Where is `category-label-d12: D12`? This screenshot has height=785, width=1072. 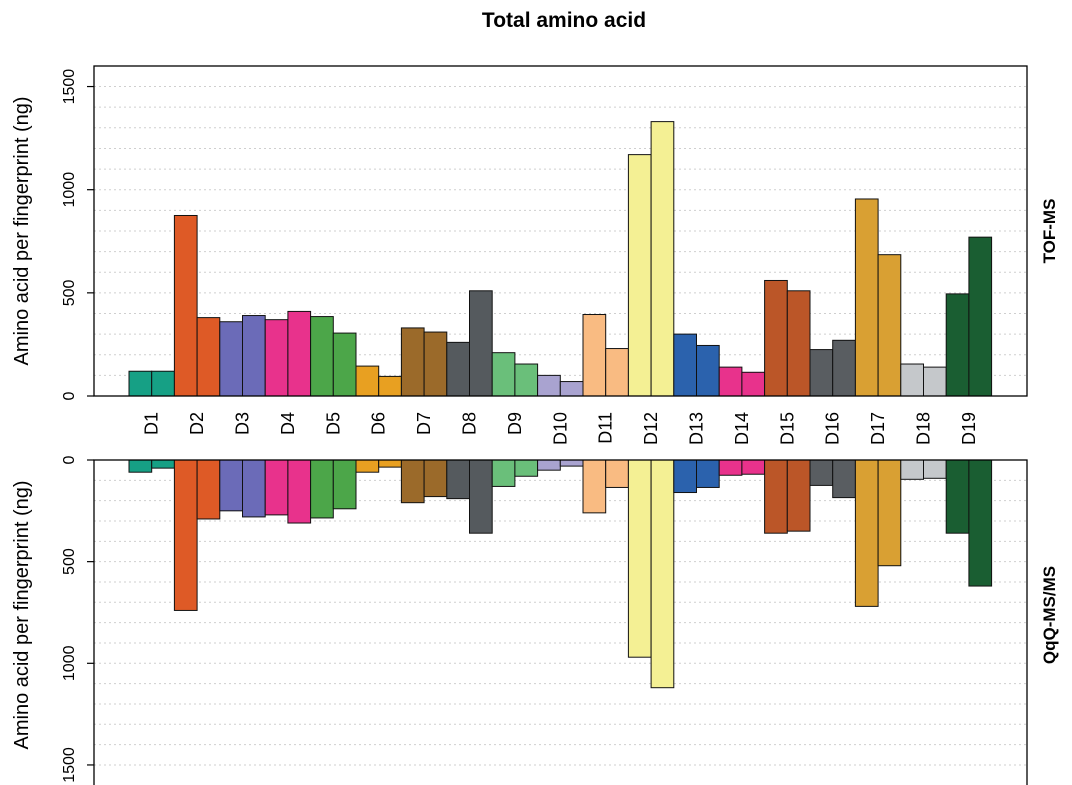 category-label-d12: D12 is located at coordinates (651, 428).